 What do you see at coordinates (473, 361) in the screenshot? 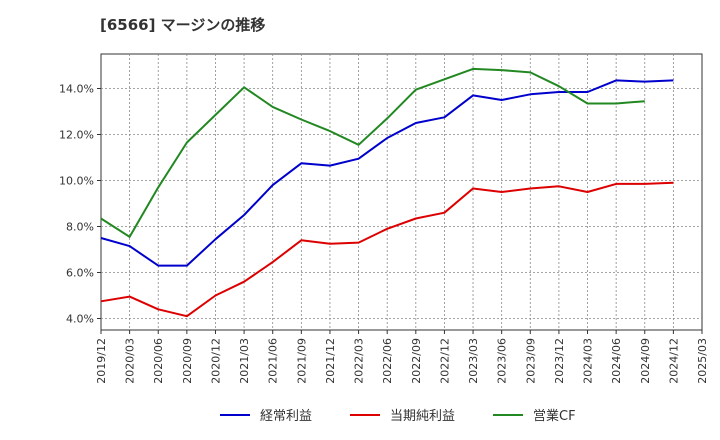
I see `x-tick-label: 2023/03` at bounding box center [473, 361].